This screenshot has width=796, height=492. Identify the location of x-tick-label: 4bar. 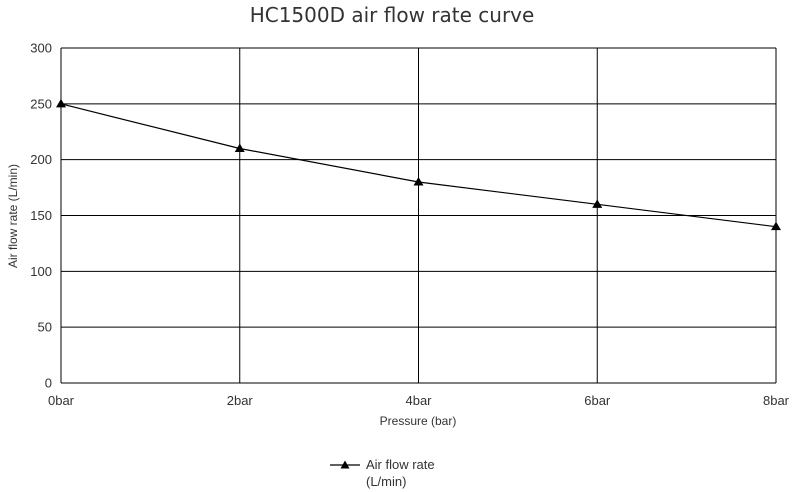
(418, 400).